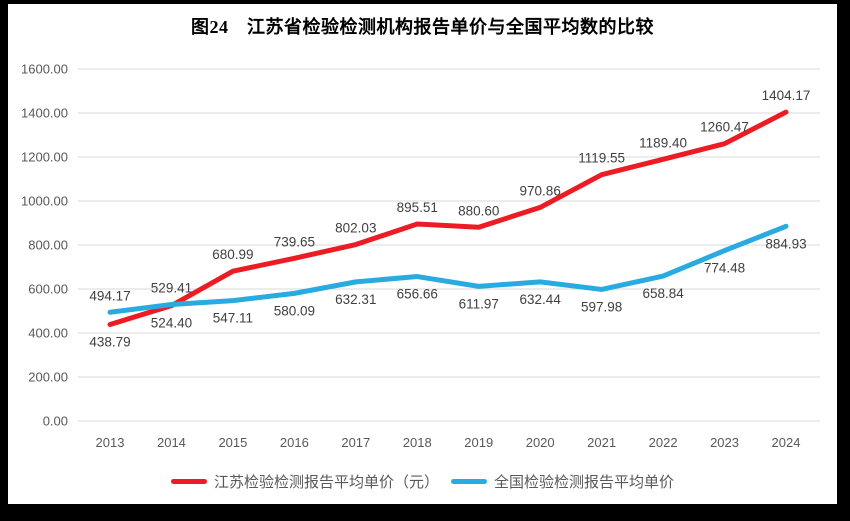 The height and width of the screenshot is (521, 850). I want to click on data-label: 658.84, so click(663, 293).